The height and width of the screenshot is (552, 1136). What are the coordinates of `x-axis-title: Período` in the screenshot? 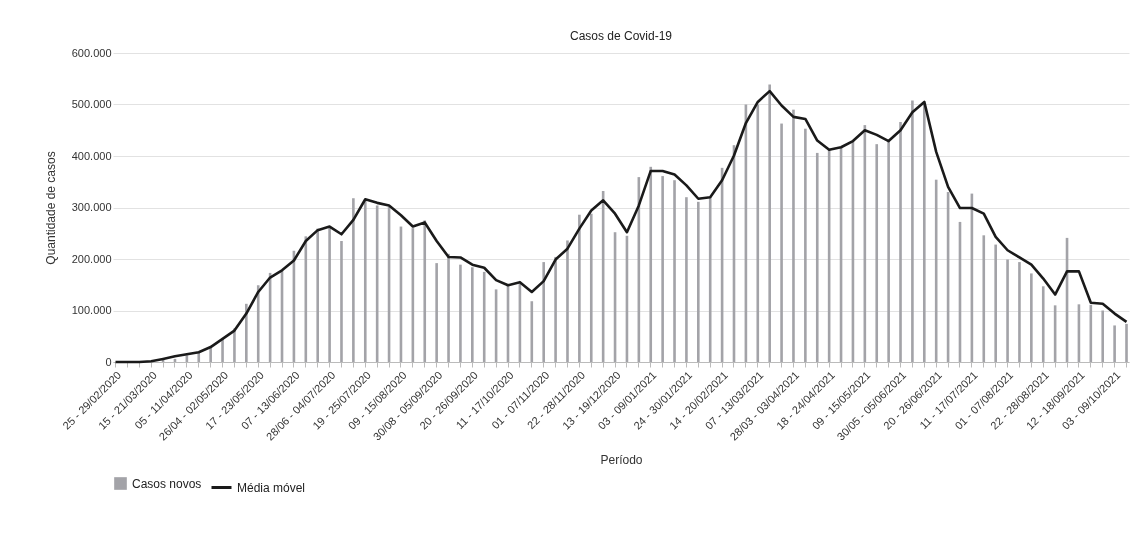 It's located at (621, 459).